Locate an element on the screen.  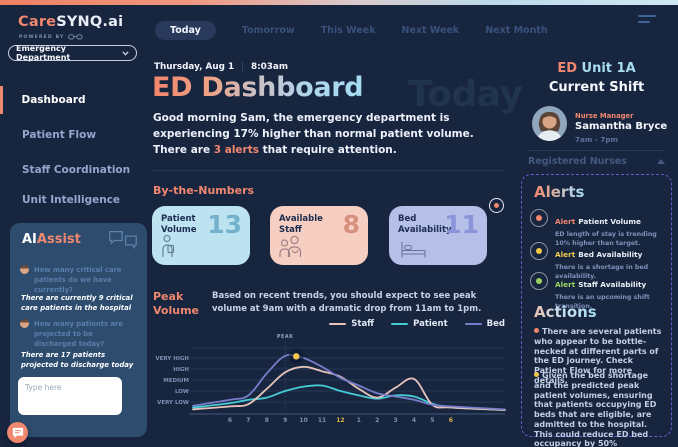
svg-text: 4 is located at coordinates (414, 420).